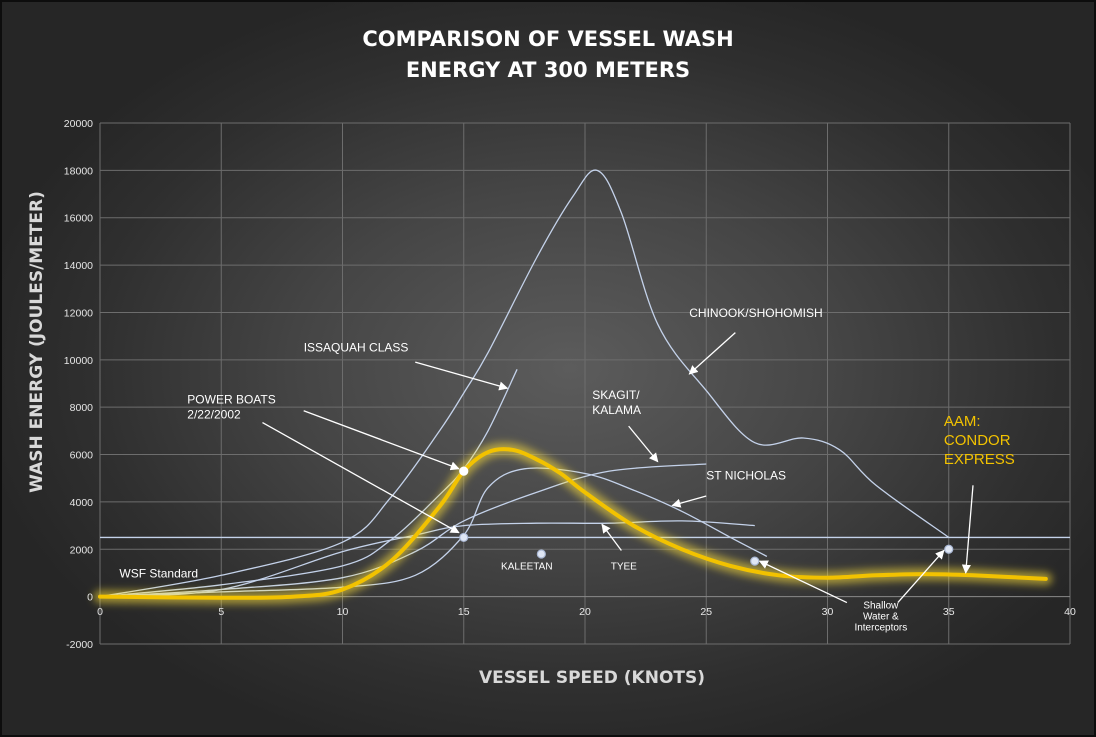 This screenshot has width=1096, height=737. What do you see at coordinates (231, 400) in the screenshot?
I see `annotation-powerboats: POWER BOATS` at bounding box center [231, 400].